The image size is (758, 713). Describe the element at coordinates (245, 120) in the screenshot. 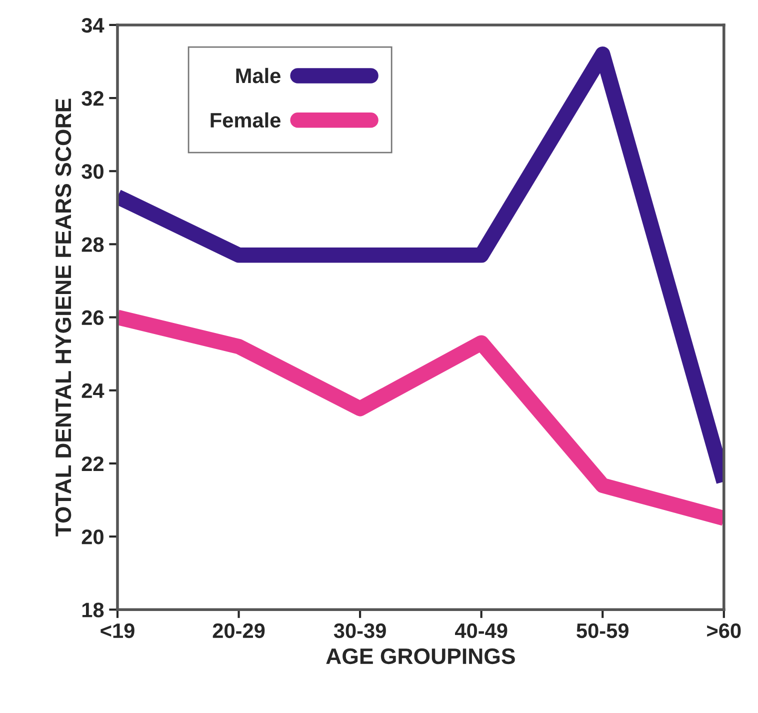

I see `legend-label: Female` at that location.